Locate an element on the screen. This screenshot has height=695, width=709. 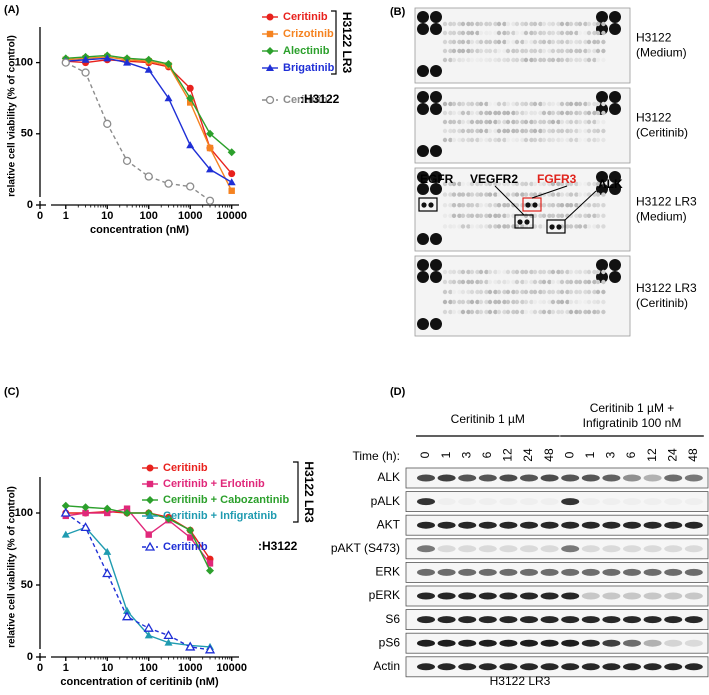
callout-line is located at coordinates (580, 205).